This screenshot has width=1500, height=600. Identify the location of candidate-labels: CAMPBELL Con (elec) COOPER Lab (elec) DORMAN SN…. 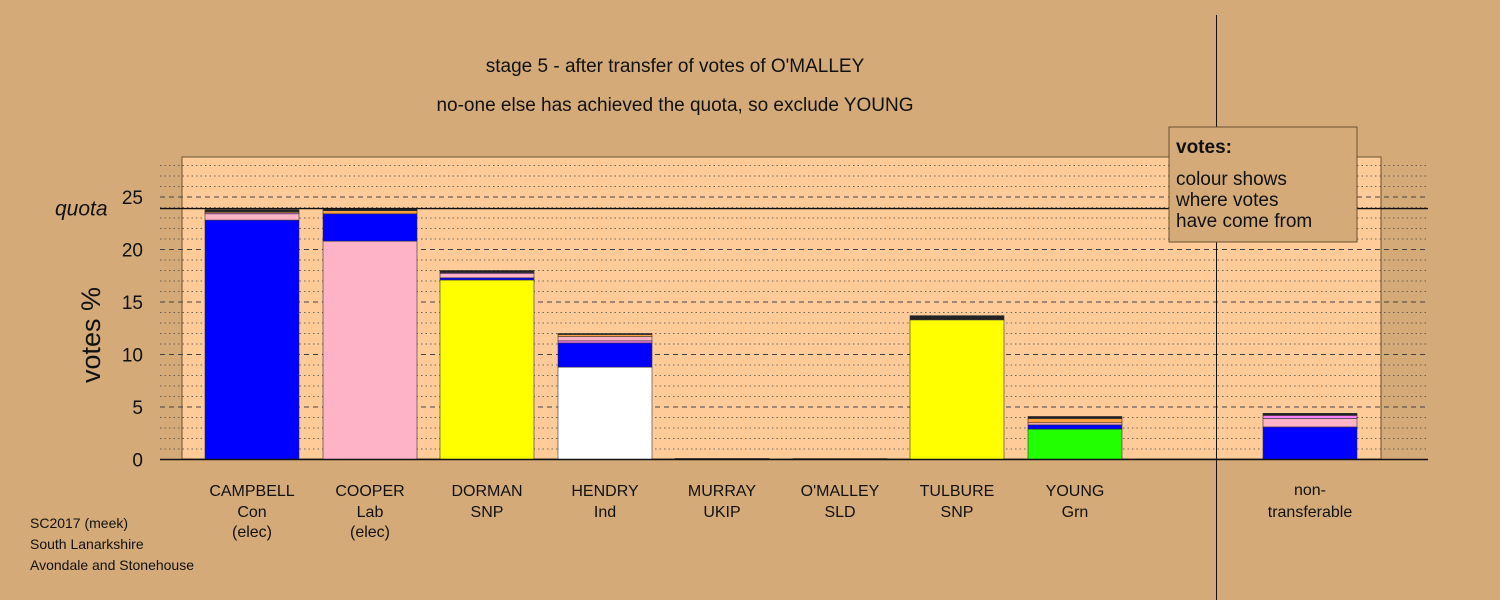
(780, 511).